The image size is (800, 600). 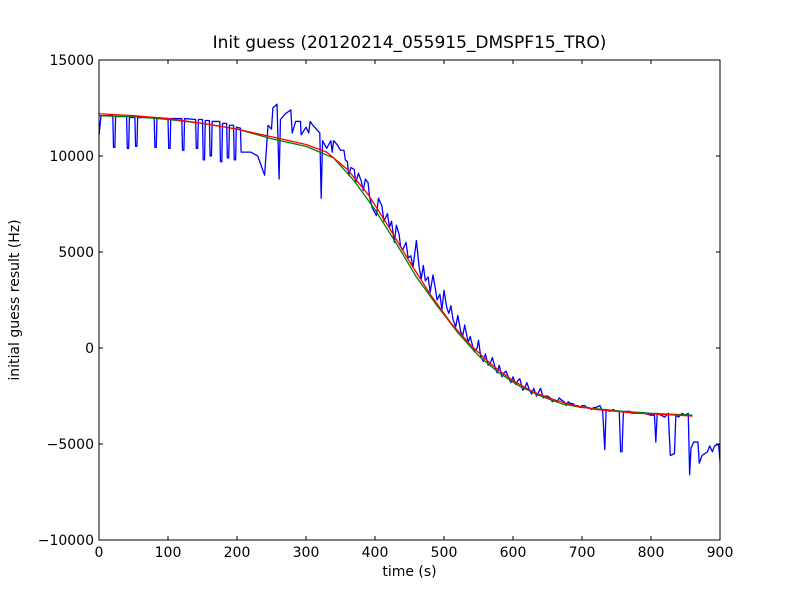 I want to click on x-tick-label: 600, so click(x=513, y=553).